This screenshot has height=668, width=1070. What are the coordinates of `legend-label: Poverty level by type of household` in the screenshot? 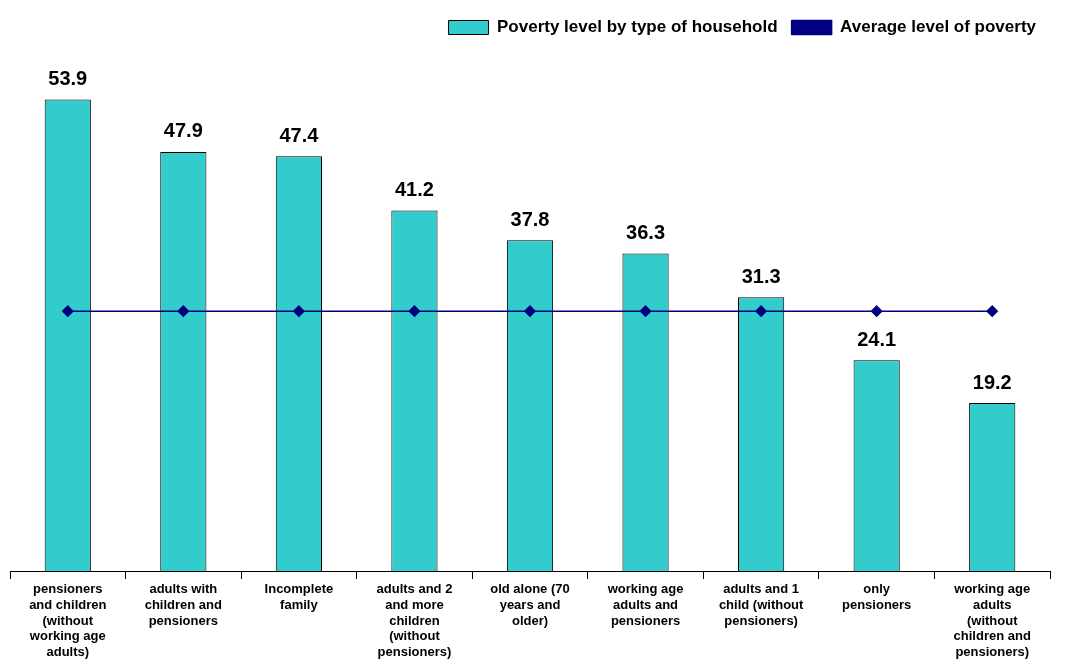 It's located at (637, 27).